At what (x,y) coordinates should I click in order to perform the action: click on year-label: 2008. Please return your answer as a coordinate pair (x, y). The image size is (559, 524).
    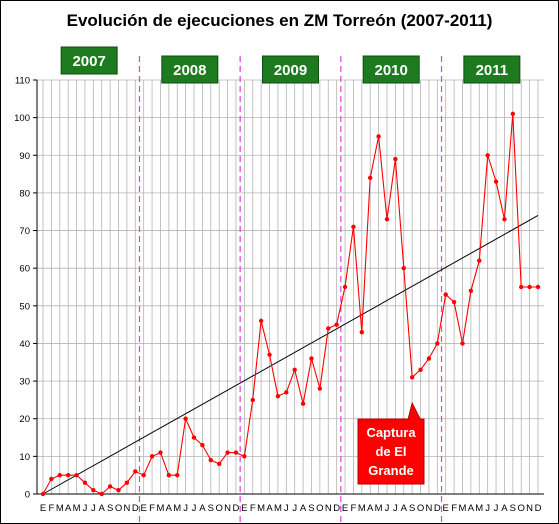
    Looking at the image, I should click on (189, 70).